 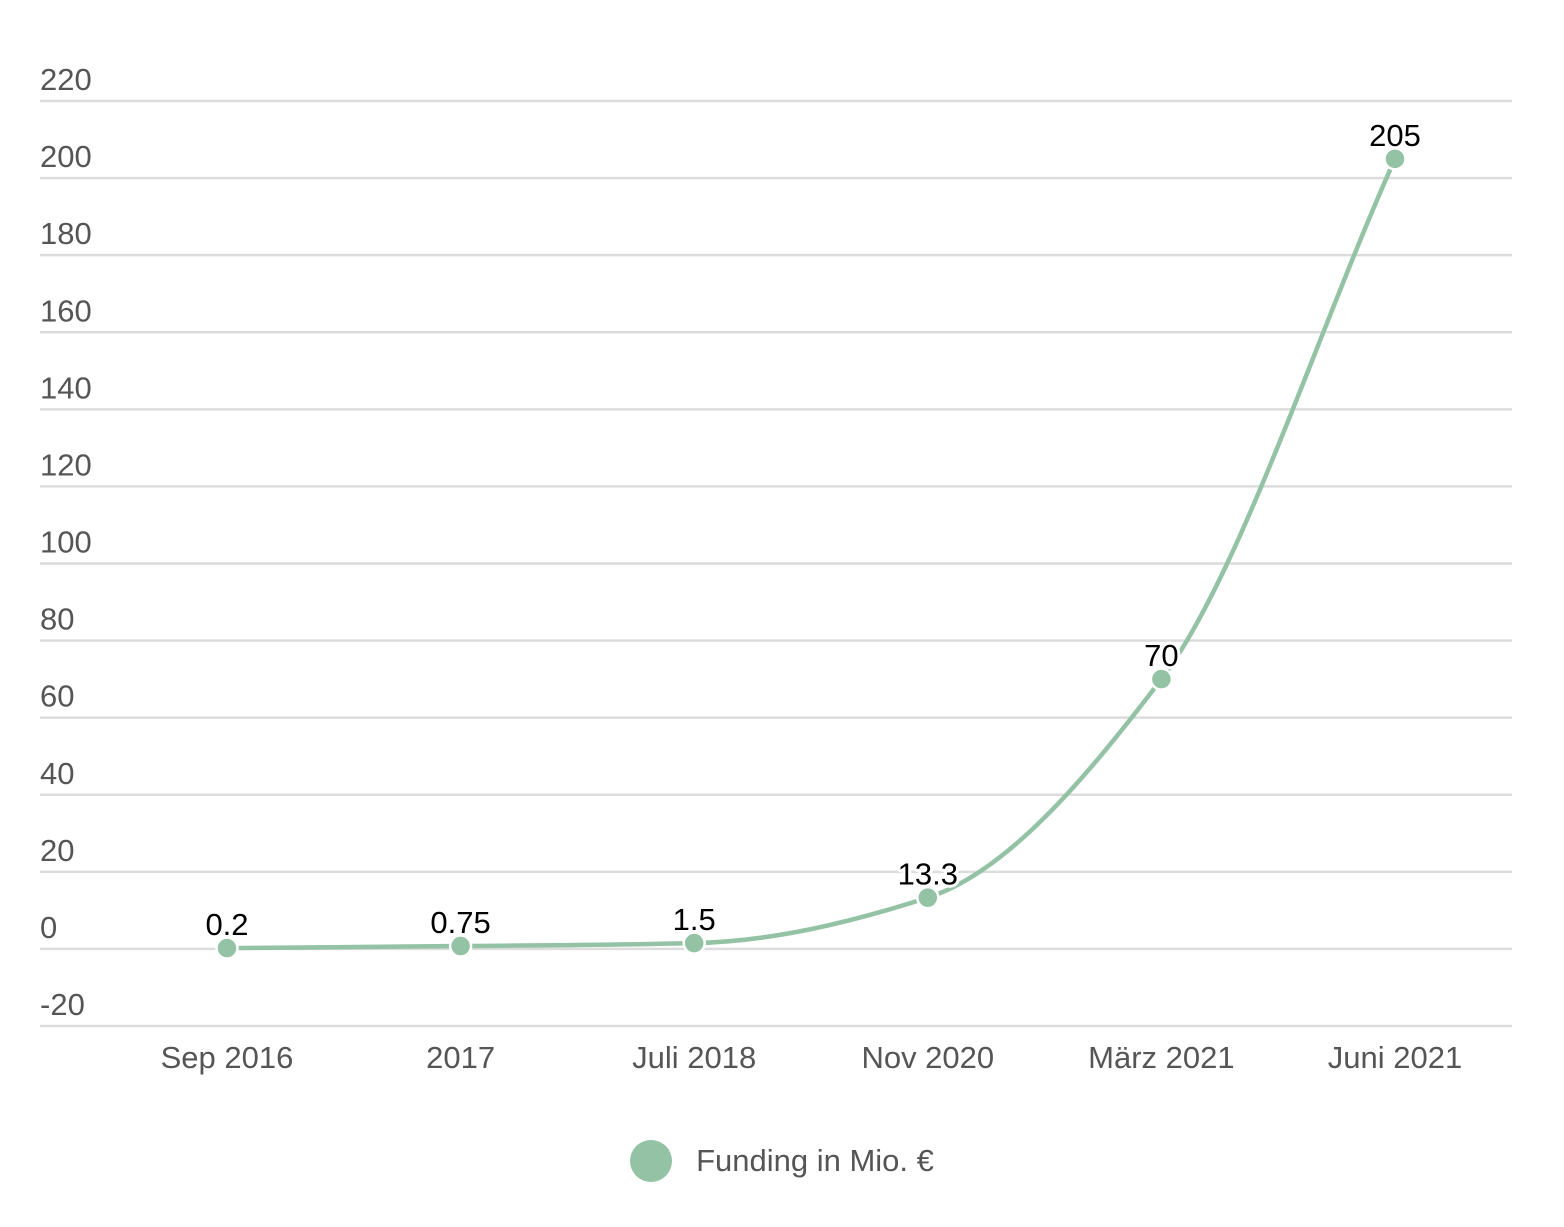 I want to click on y-tick-label: 140, so click(x=66, y=387).